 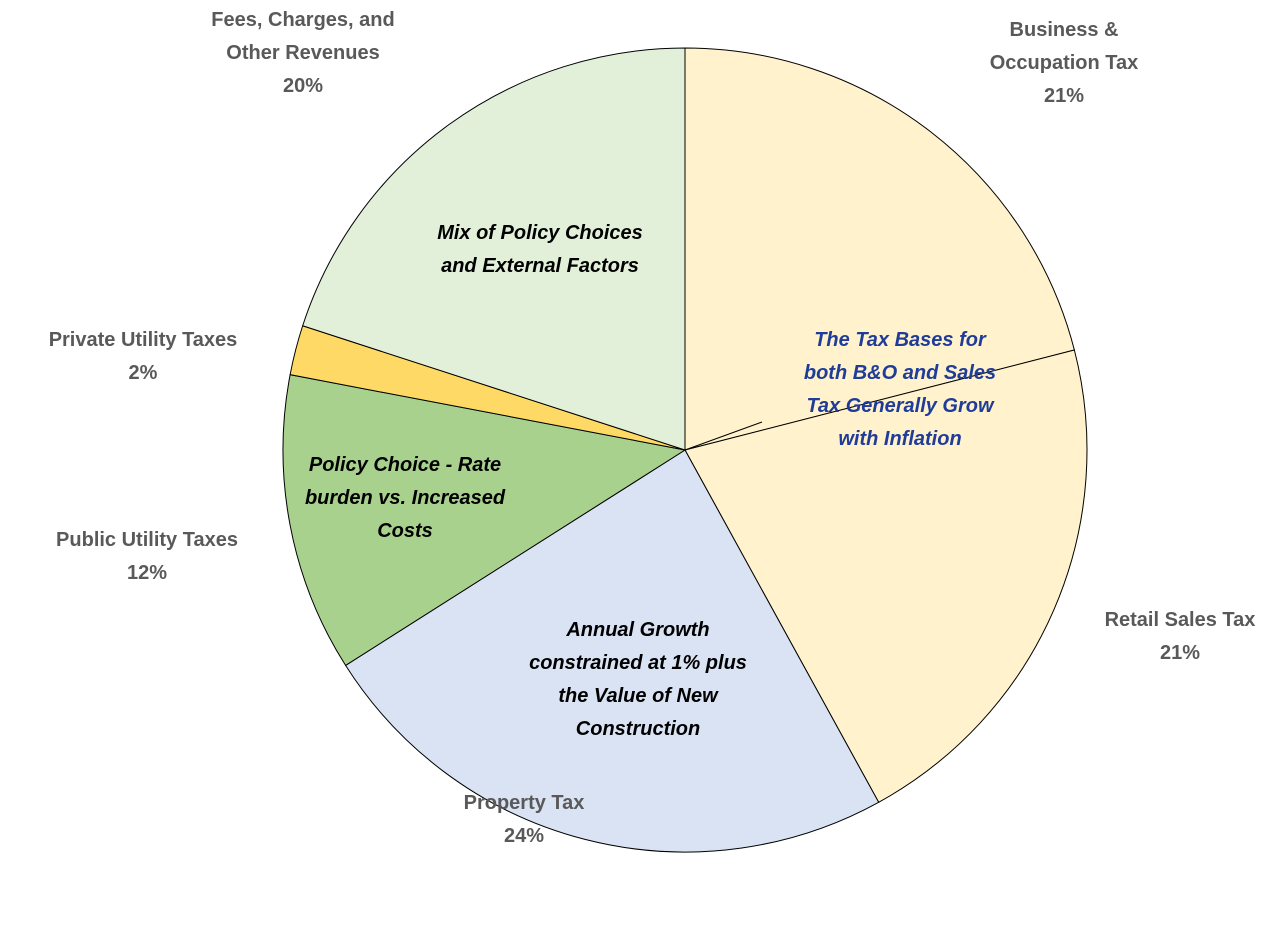 I want to click on slice-value: 12%, so click(x=147, y=573).